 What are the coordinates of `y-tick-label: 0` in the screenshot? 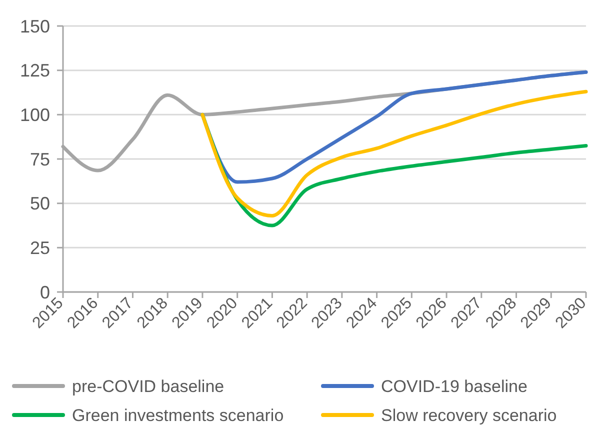 It's located at (45, 292).